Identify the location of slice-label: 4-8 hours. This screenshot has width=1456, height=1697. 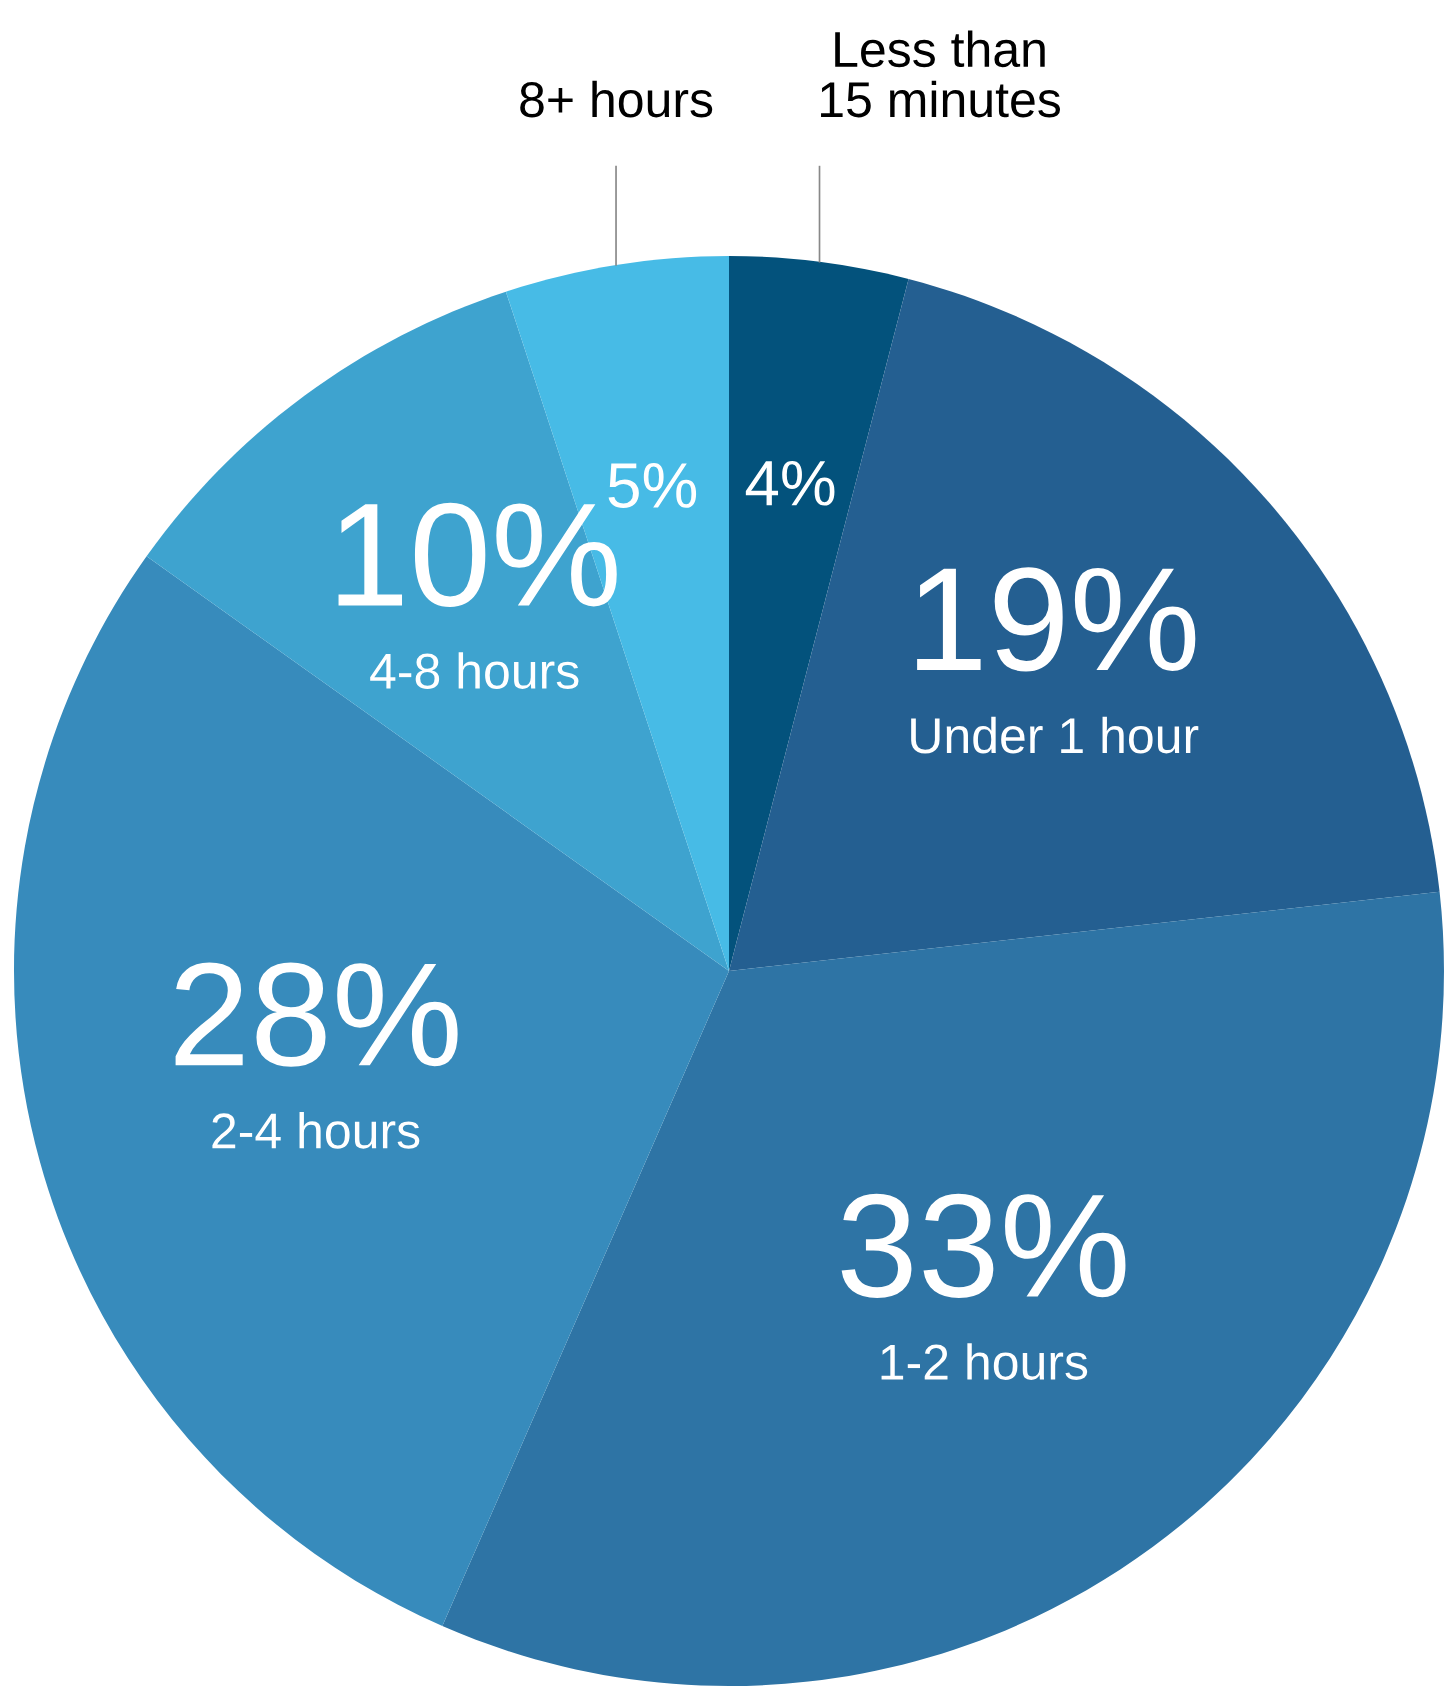
(474, 670).